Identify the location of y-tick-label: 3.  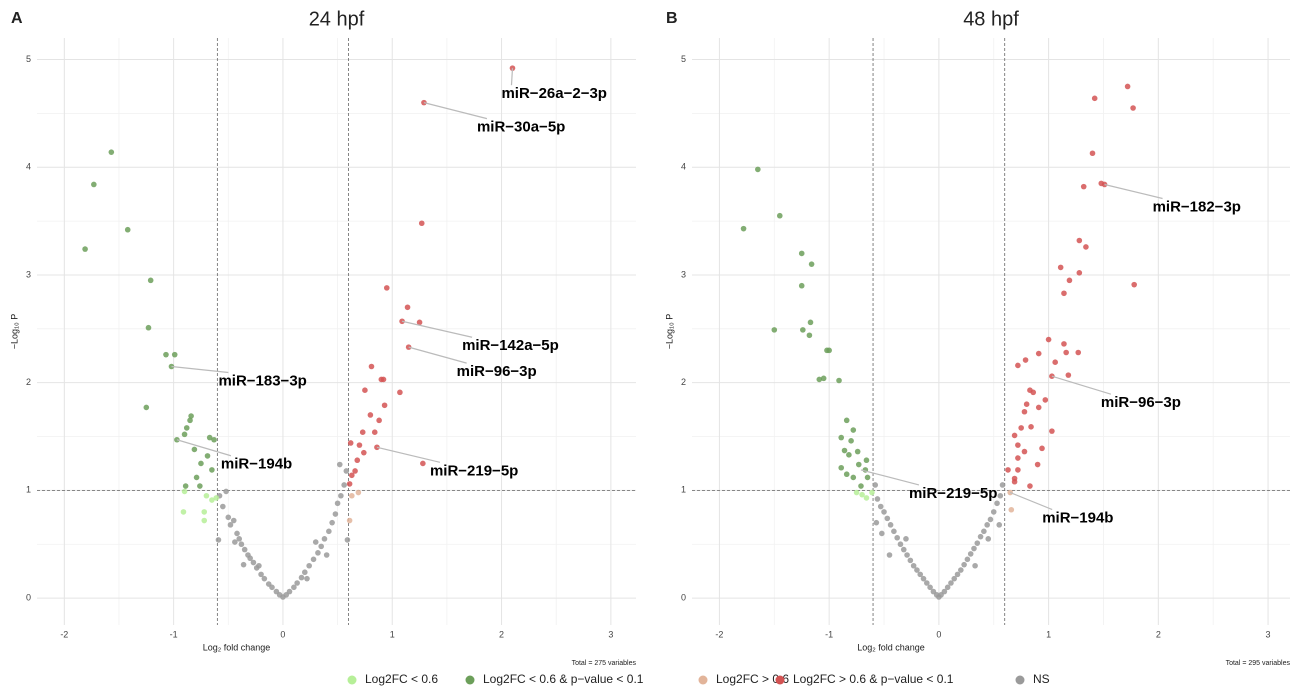
(683, 274).